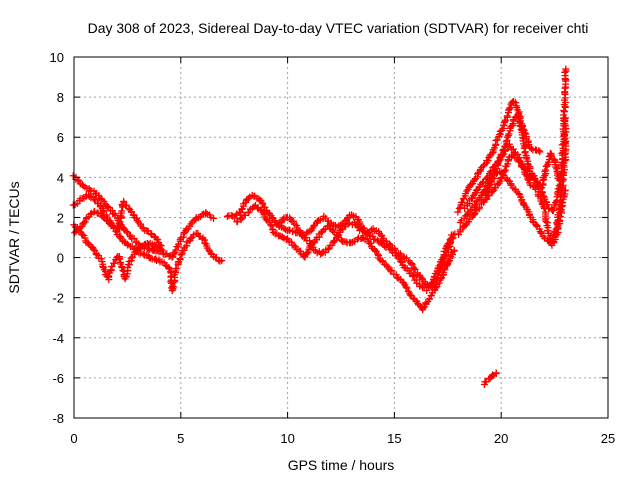 The height and width of the screenshot is (480, 640). I want to click on series-track-m, so click(490, 378).